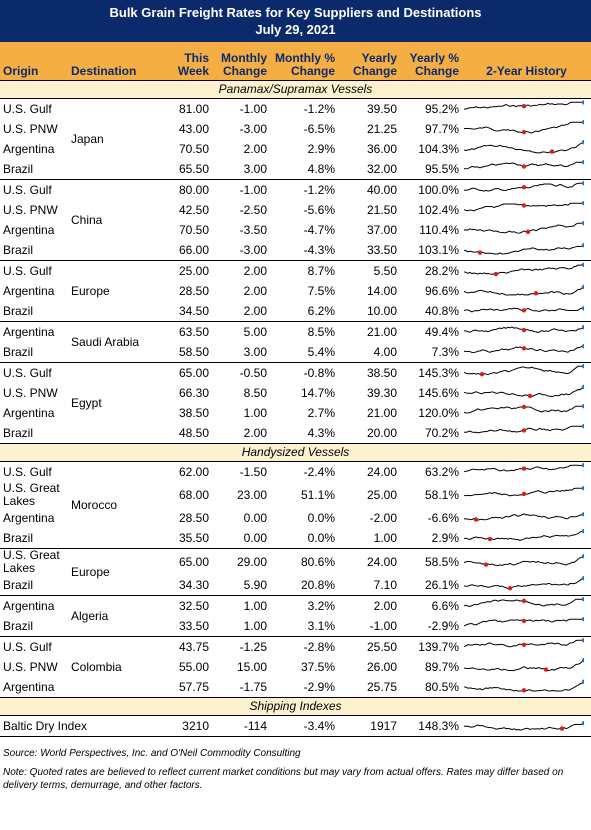  What do you see at coordinates (241, 189) in the screenshot?
I see `value: -1.00` at bounding box center [241, 189].